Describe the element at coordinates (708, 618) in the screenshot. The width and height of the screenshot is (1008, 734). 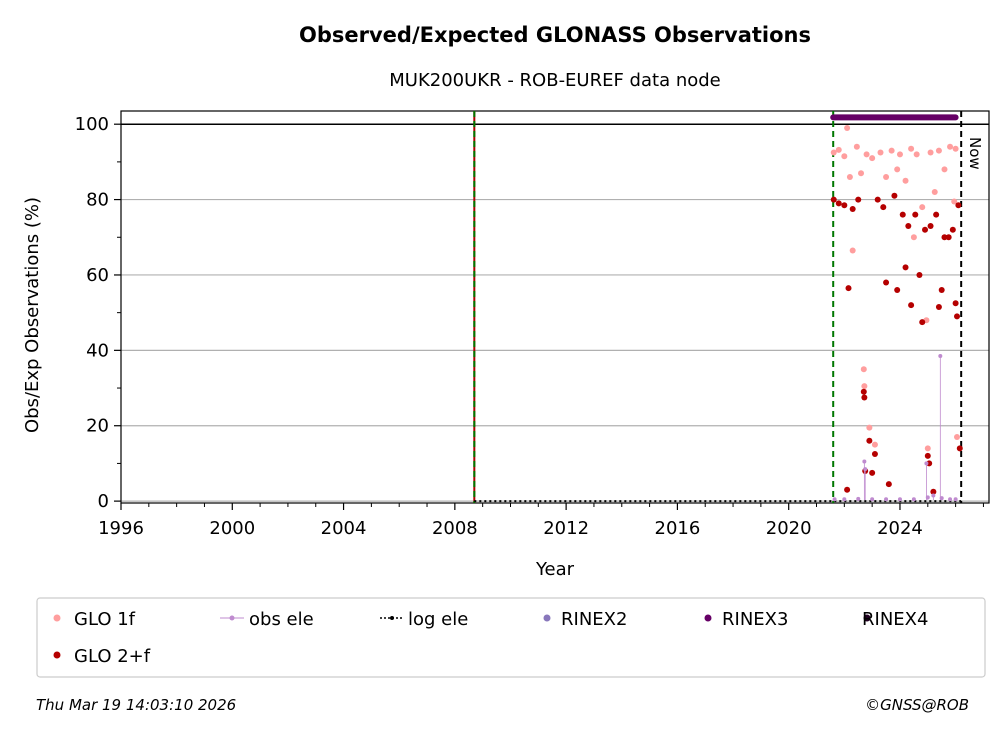
I see `legend-marker-rinex3` at that location.